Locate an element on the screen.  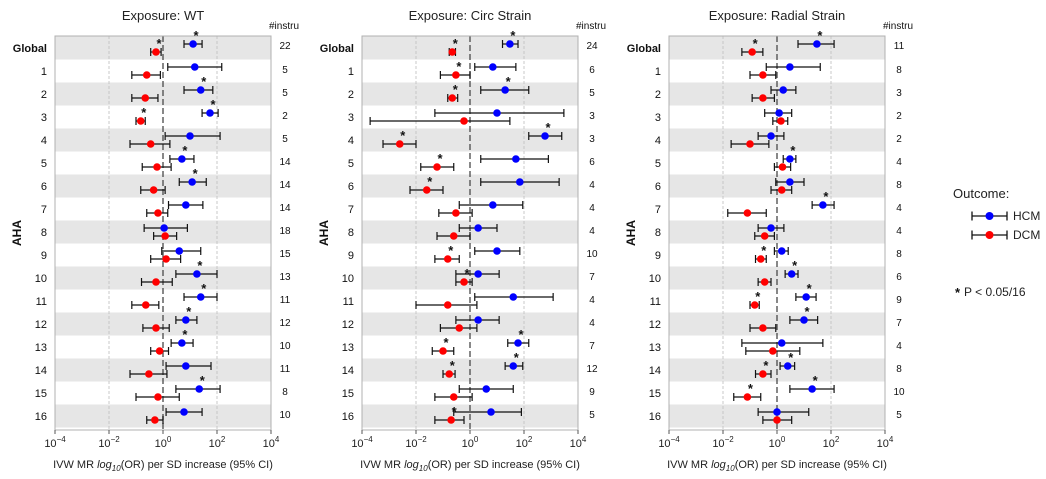
row-band is located at coordinates (777, 71).